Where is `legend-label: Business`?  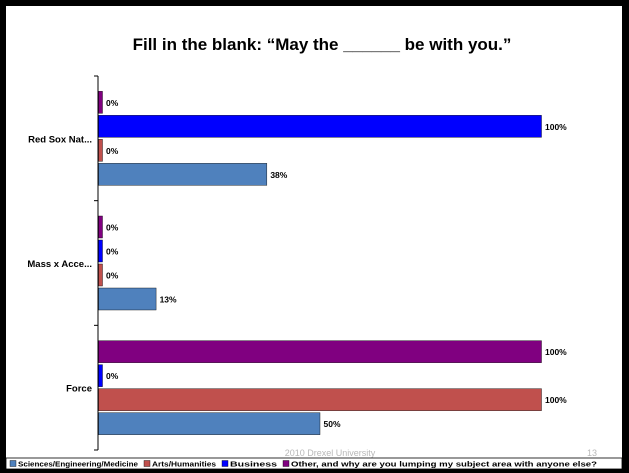
legend-label: Business is located at coordinates (253, 465).